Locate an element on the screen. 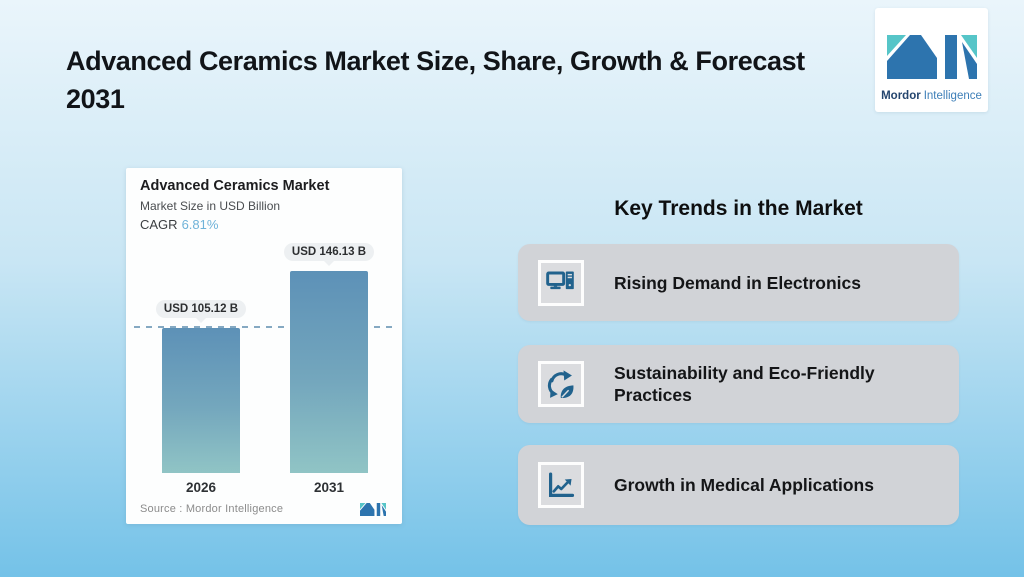 Image resolution: width=1024 pixels, height=577 pixels. bar-2031 is located at coordinates (329, 372).